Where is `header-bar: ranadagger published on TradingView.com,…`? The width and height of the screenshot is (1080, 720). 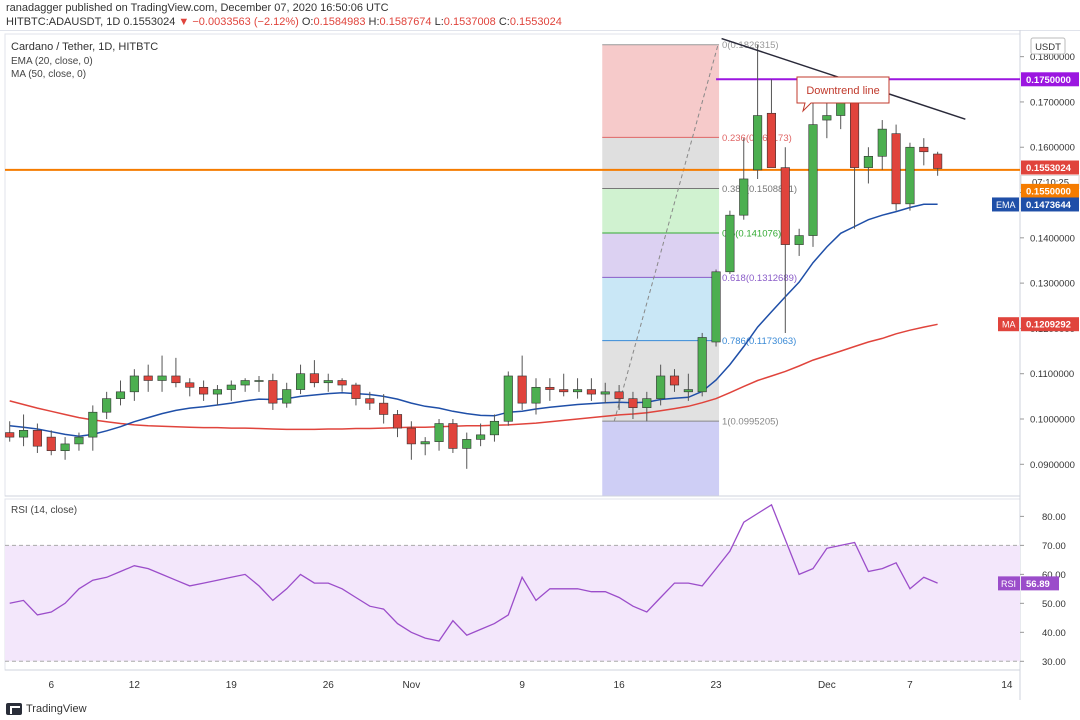
header-bar: ranadagger published on TradingView.com,… is located at coordinates (540, 15).